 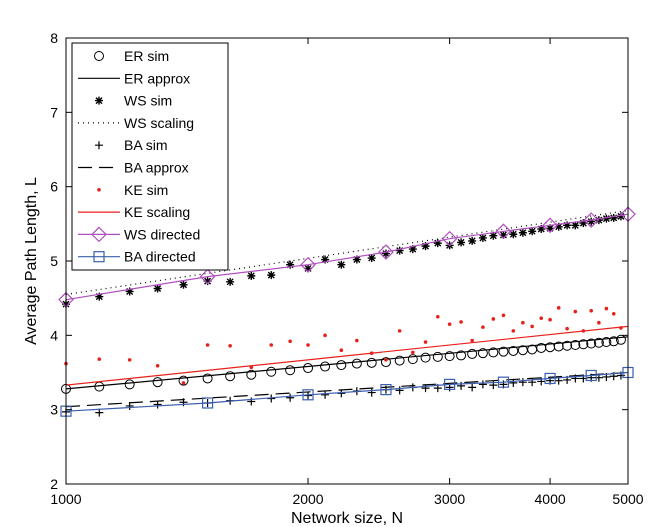 I want to click on series-line-ke-scaling, so click(x=347, y=355).